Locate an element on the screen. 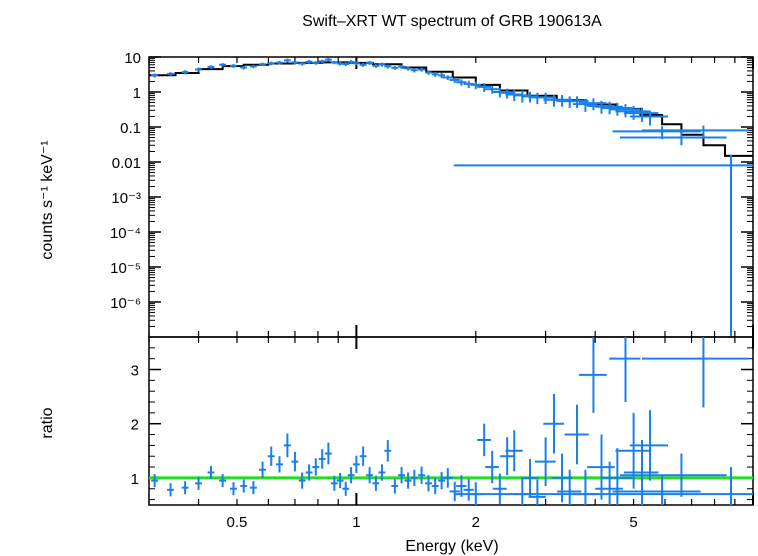 The height and width of the screenshot is (556, 758). ratio-y-tick-label: 1 is located at coordinates (135, 479).